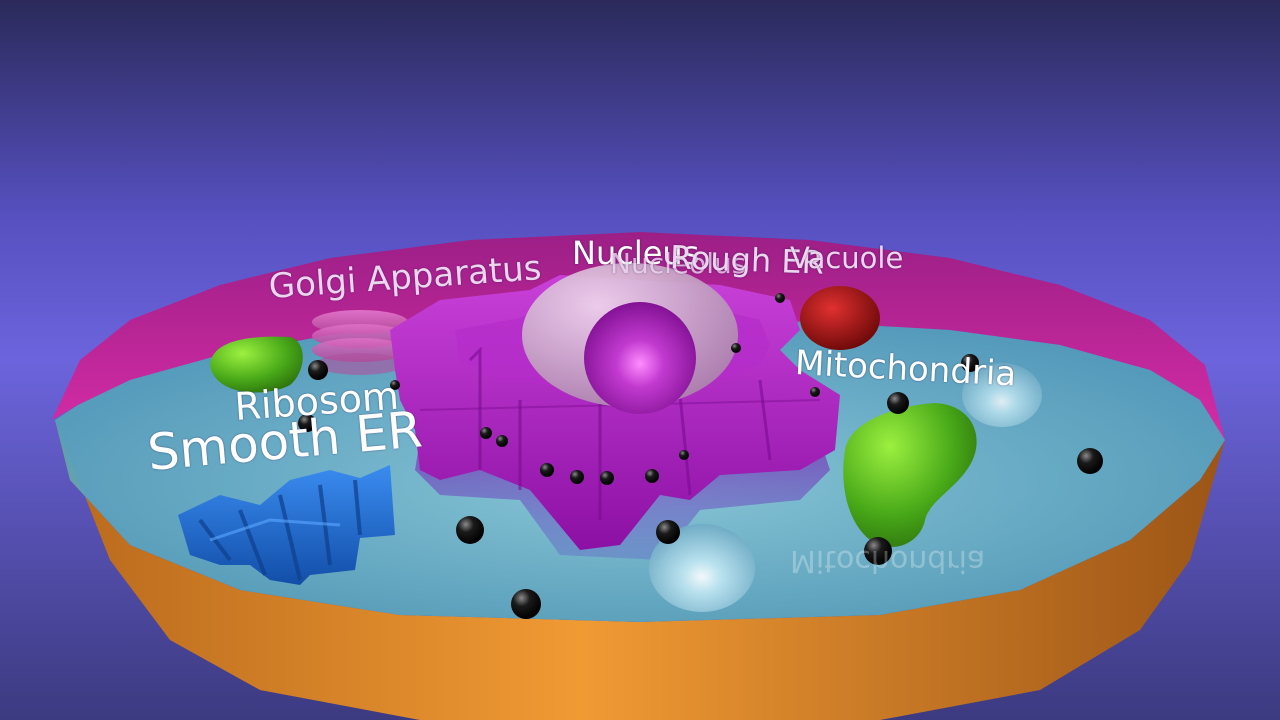  Describe the element at coordinates (702, 568) in the screenshot. I see `lysosome-front` at that location.